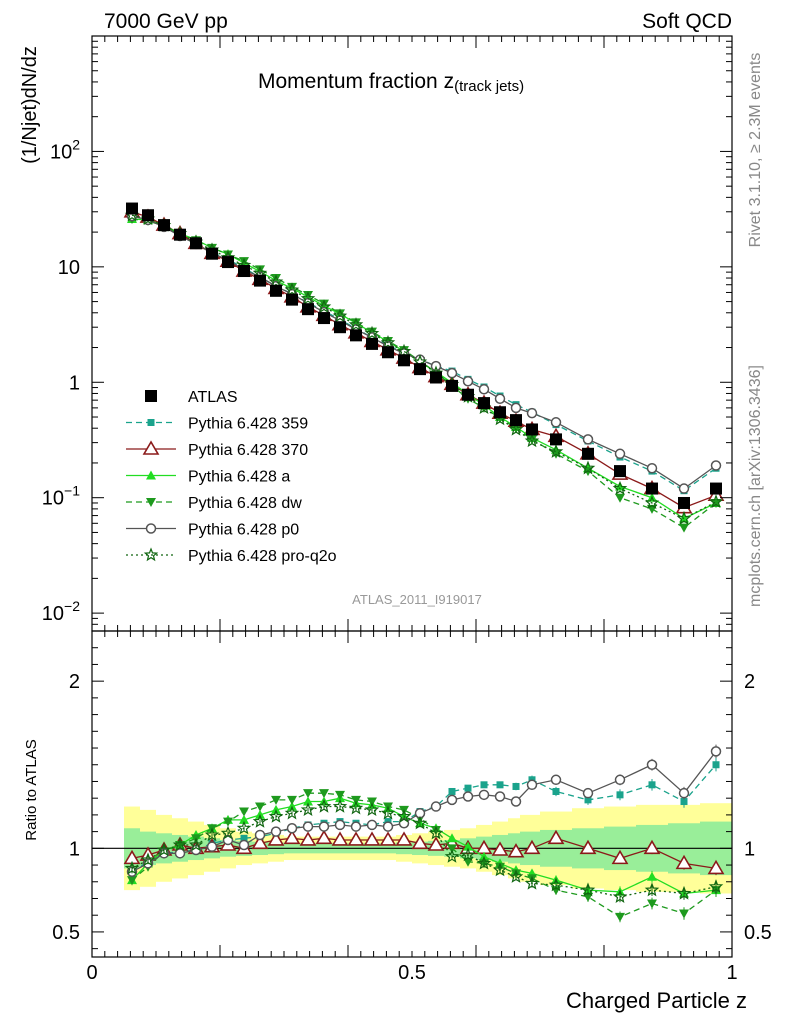  What do you see at coordinates (66, 933) in the screenshot?
I see `ratio-y-tick-label: 0.5` at bounding box center [66, 933].